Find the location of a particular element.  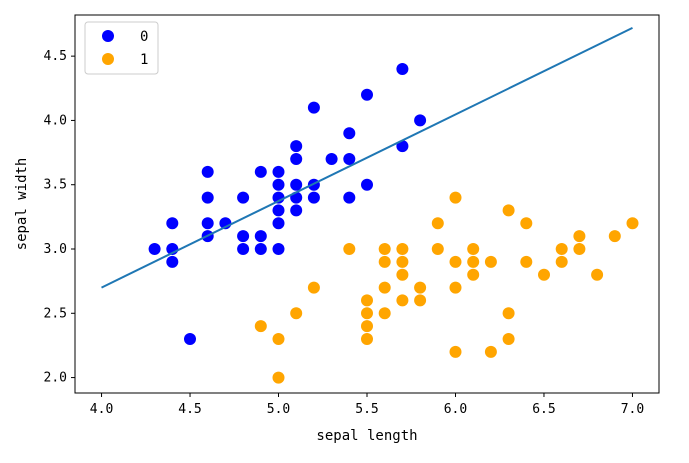

y-axis-label: sepal width is located at coordinates (22, 204).